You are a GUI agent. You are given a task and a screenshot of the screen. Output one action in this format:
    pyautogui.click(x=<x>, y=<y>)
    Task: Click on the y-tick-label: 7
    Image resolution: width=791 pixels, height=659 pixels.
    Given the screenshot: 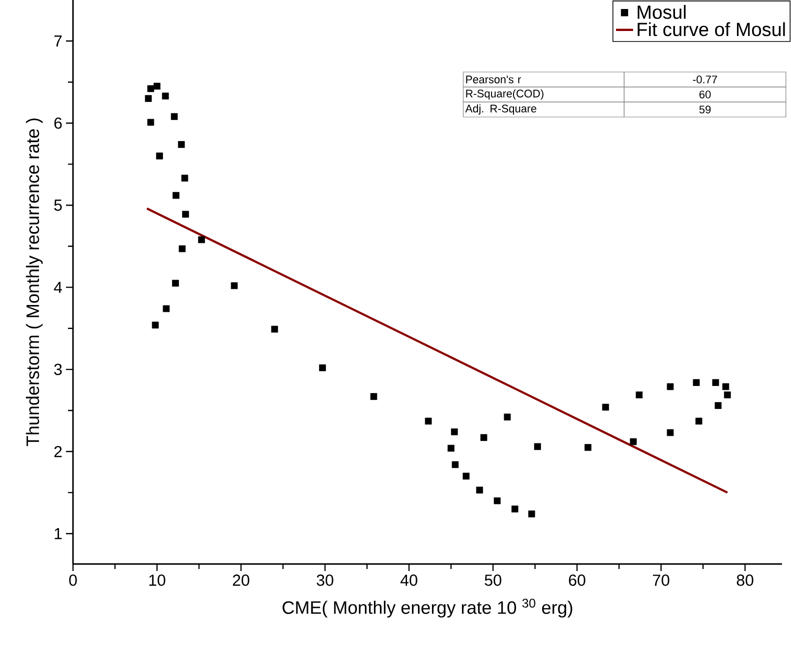 What is the action you would take?
    pyautogui.click(x=58, y=41)
    